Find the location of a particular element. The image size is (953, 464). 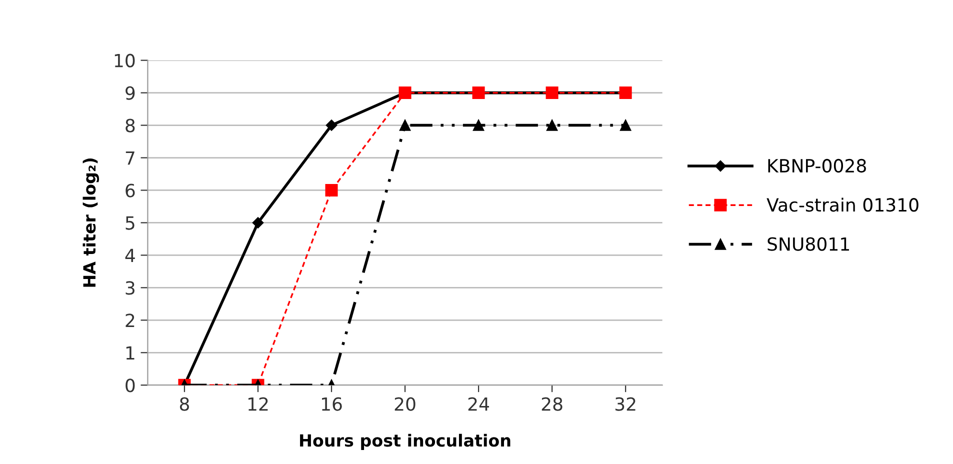

y-tick-label: 7 is located at coordinates (130, 158).